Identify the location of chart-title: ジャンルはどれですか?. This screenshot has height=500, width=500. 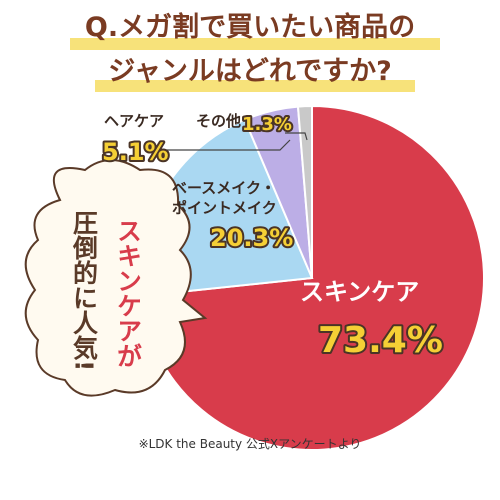
(250, 71).